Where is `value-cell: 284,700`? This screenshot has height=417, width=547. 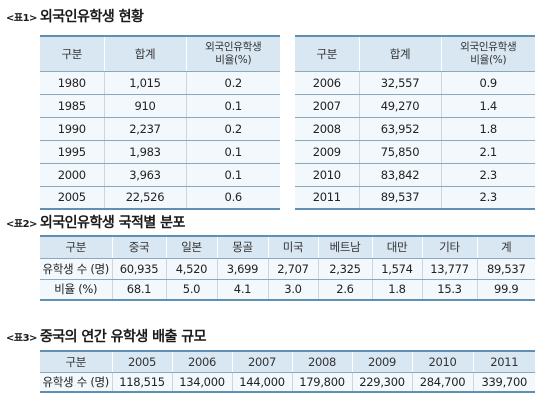
value-cell: 284,700 is located at coordinates (442, 382).